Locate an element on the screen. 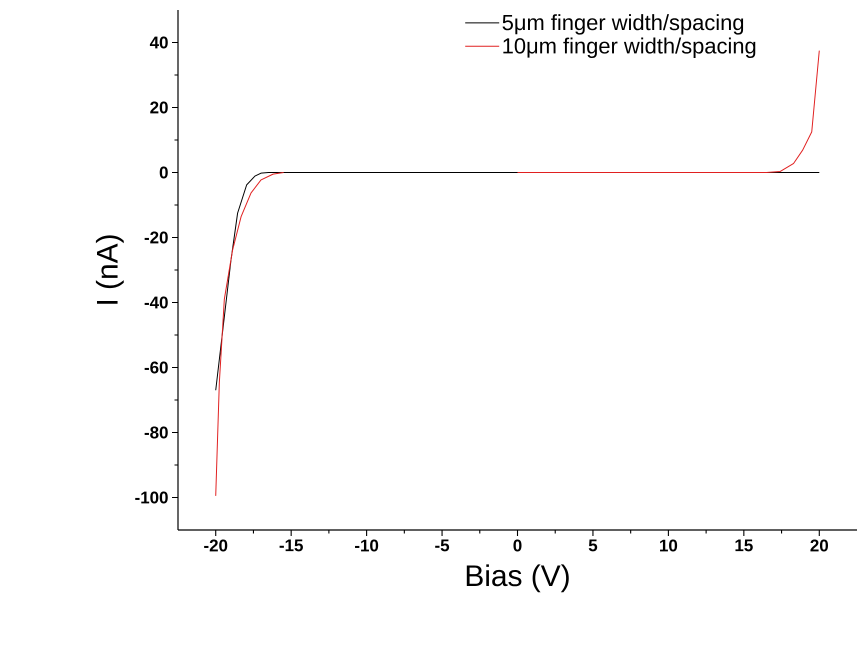 This screenshot has width=861, height=647. x-tick-label: -5 is located at coordinates (442, 546).